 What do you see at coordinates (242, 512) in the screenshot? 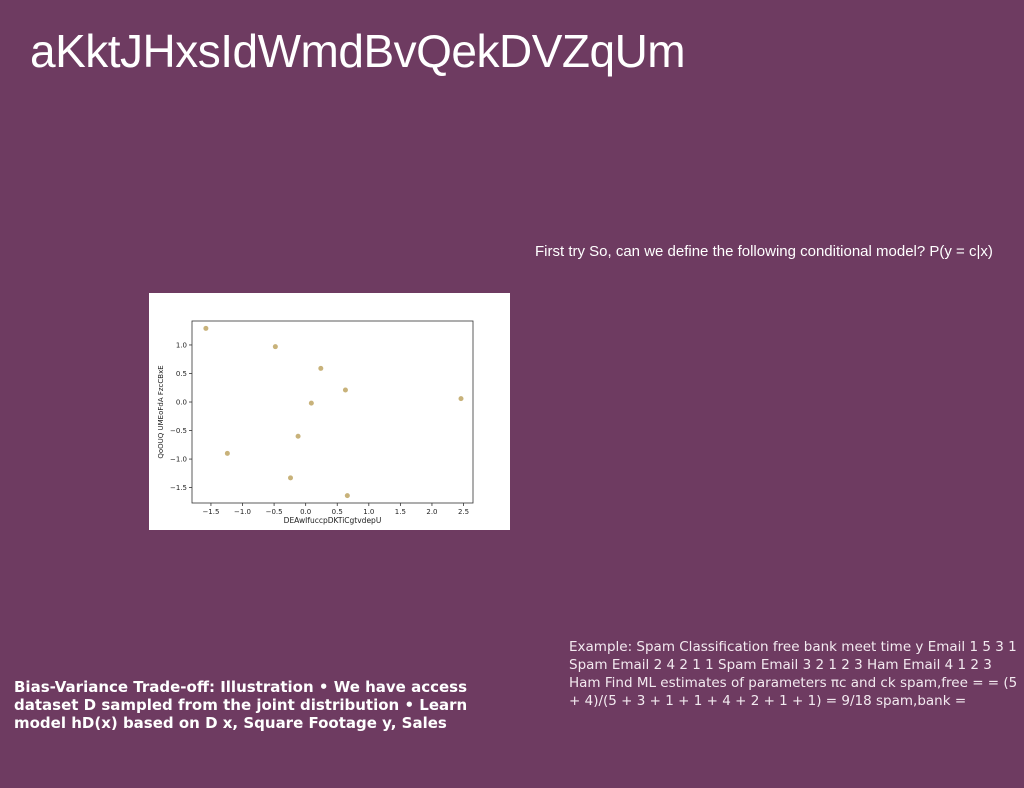
I see `x-tick-label: −1.0` at bounding box center [242, 512].